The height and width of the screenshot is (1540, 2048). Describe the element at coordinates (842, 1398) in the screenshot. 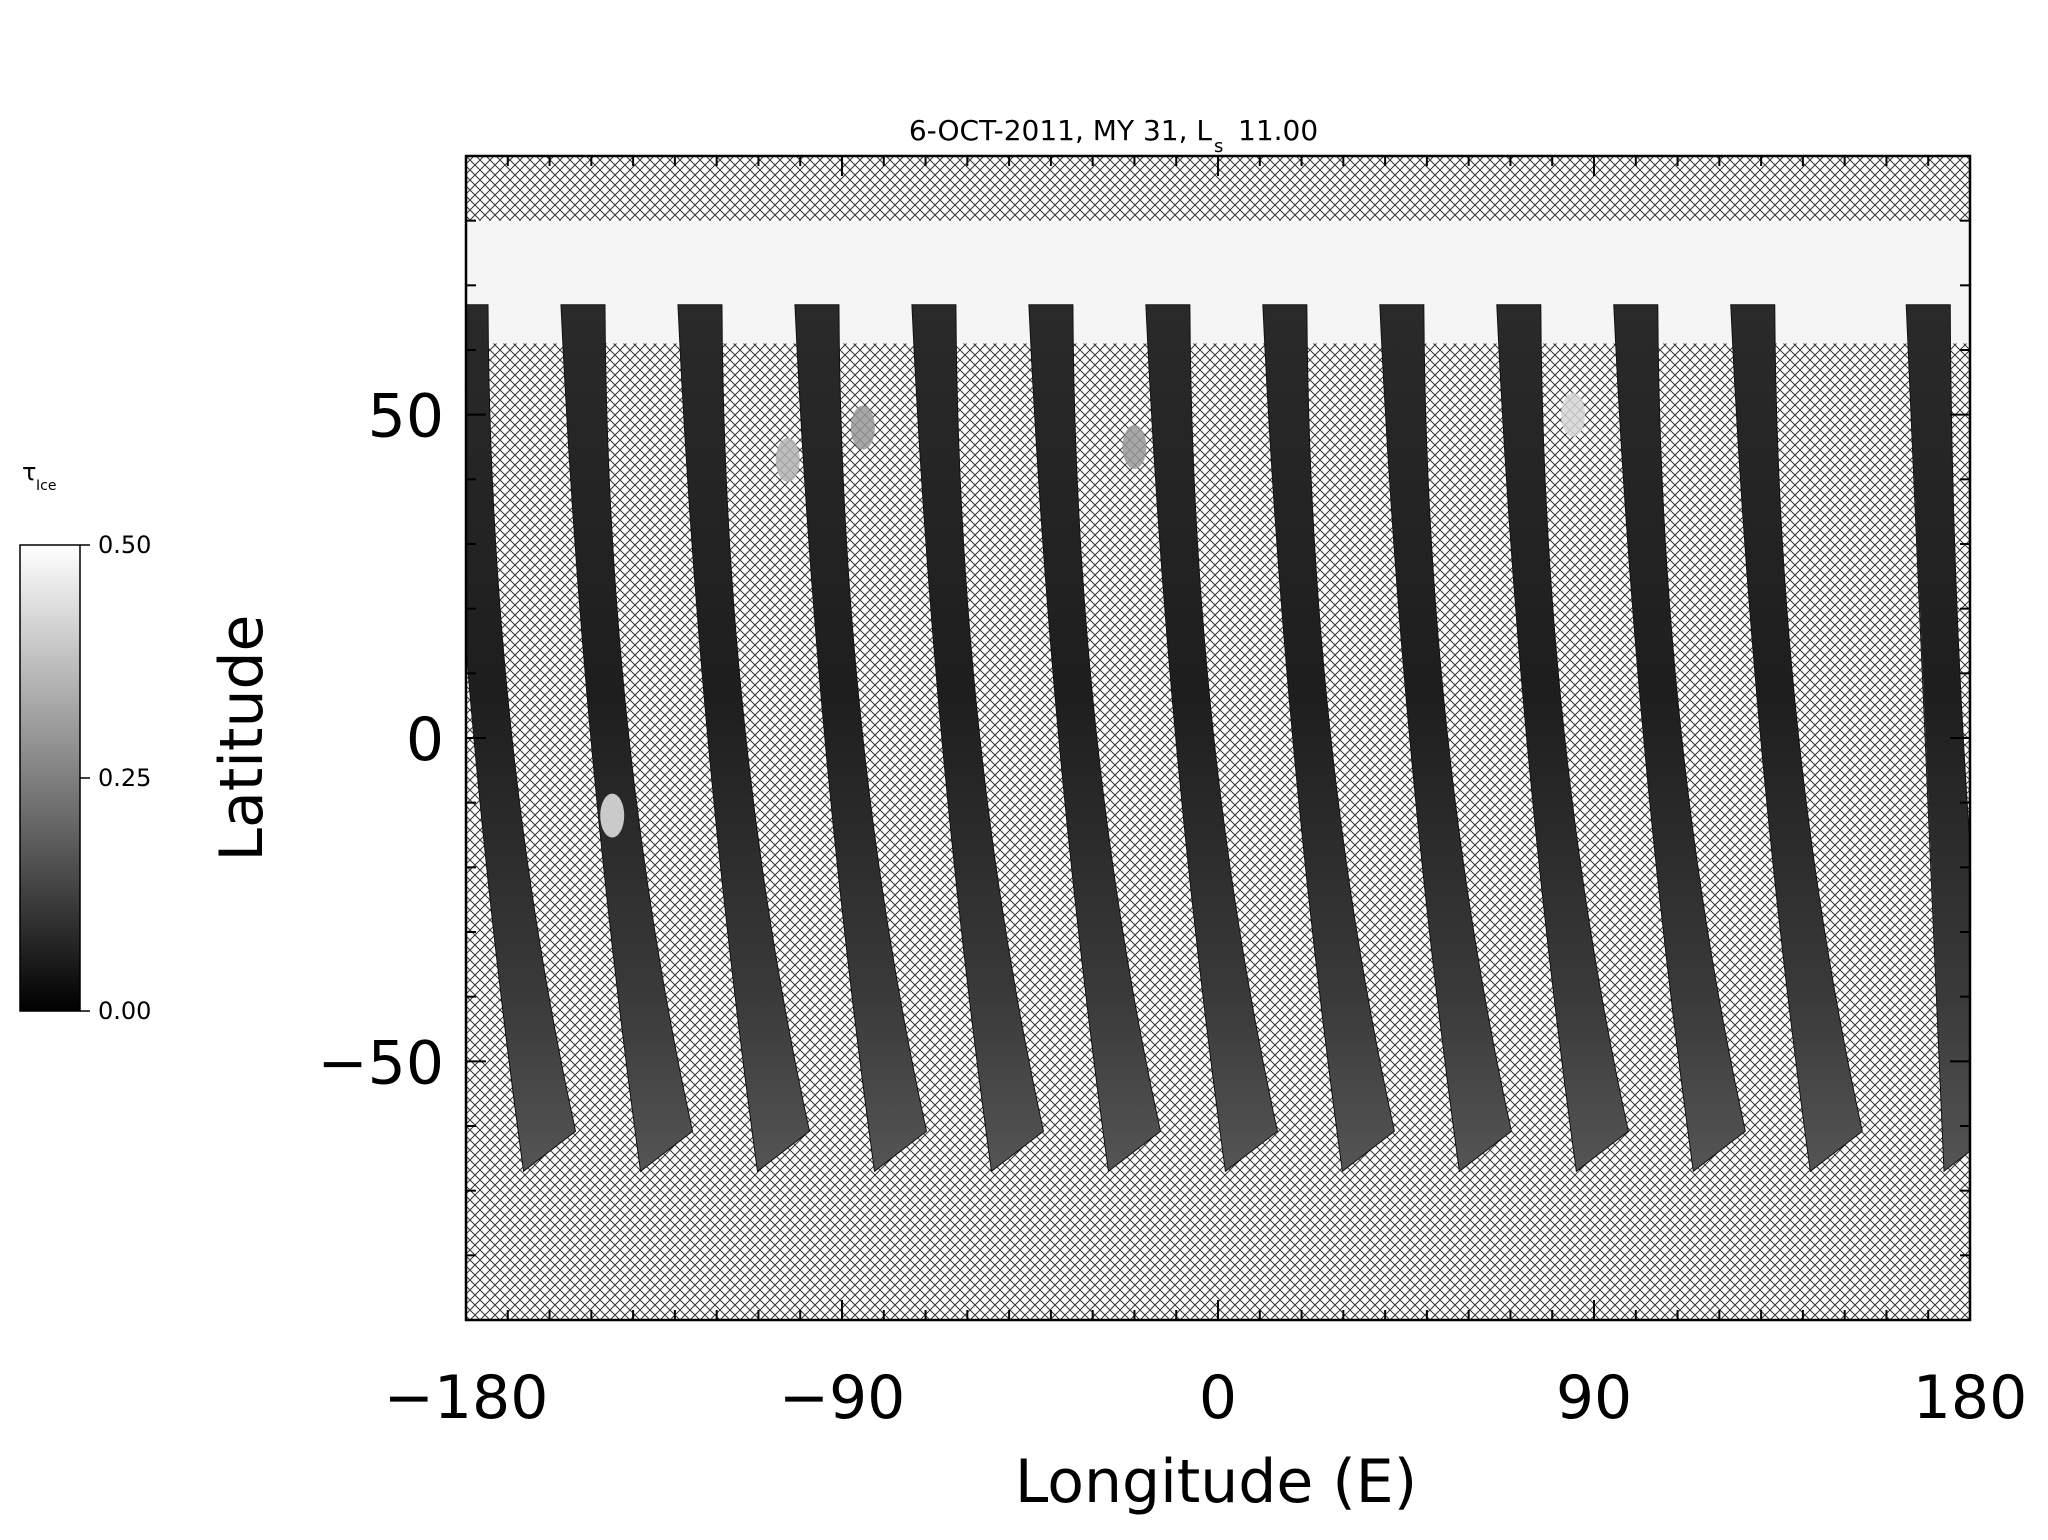

I see `x-tick-label: −90` at that location.